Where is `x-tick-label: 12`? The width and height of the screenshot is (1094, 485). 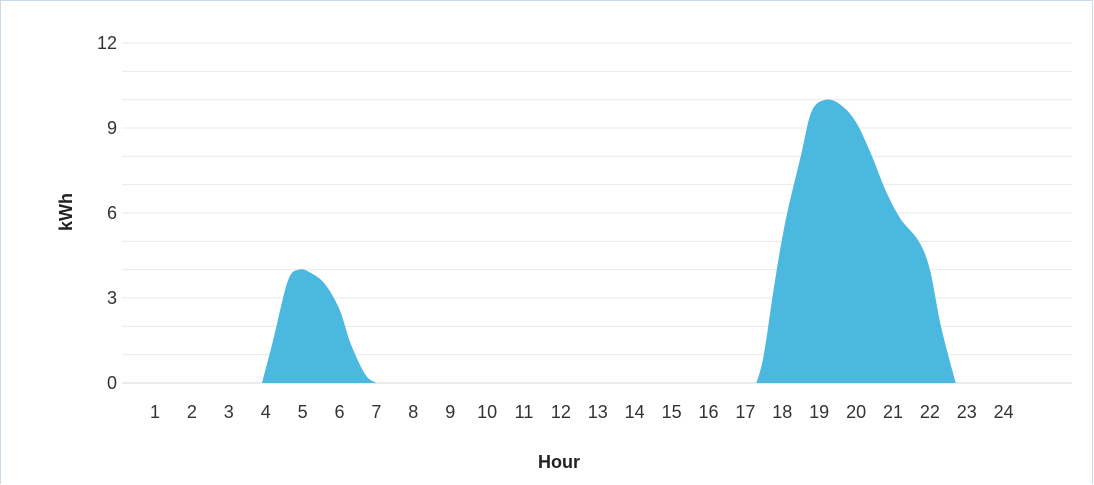
x-tick-label: 12 is located at coordinates (561, 412).